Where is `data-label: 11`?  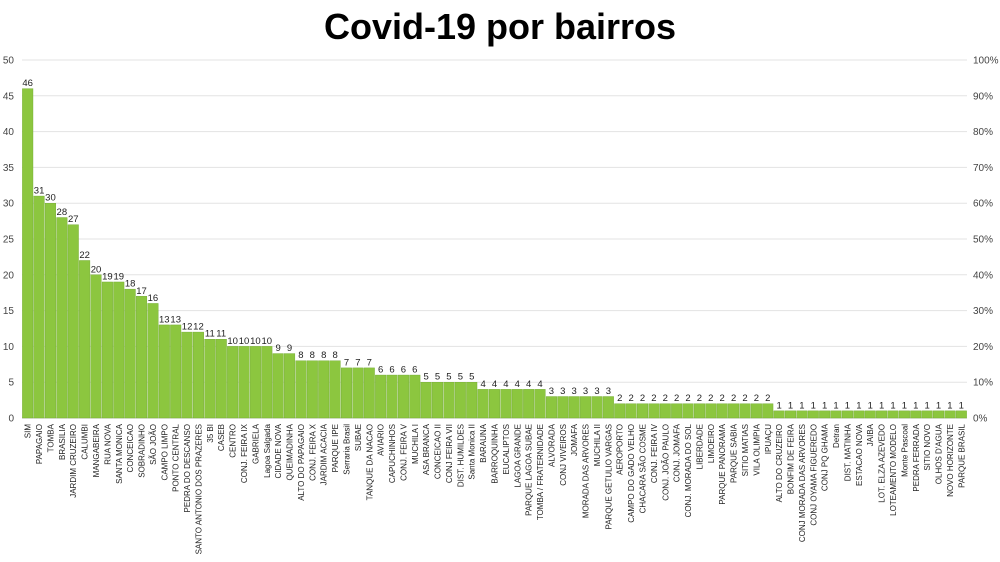
data-label: 11 is located at coordinates (221, 334).